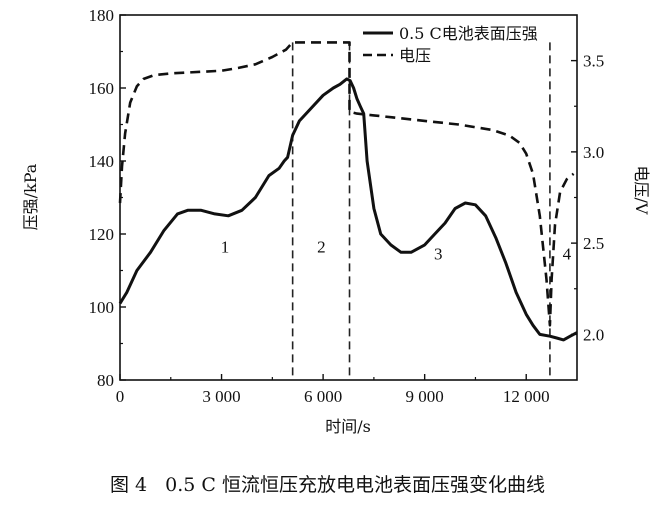  Describe the element at coordinates (221, 396) in the screenshot. I see `x-tick-label: 3 000` at that location.